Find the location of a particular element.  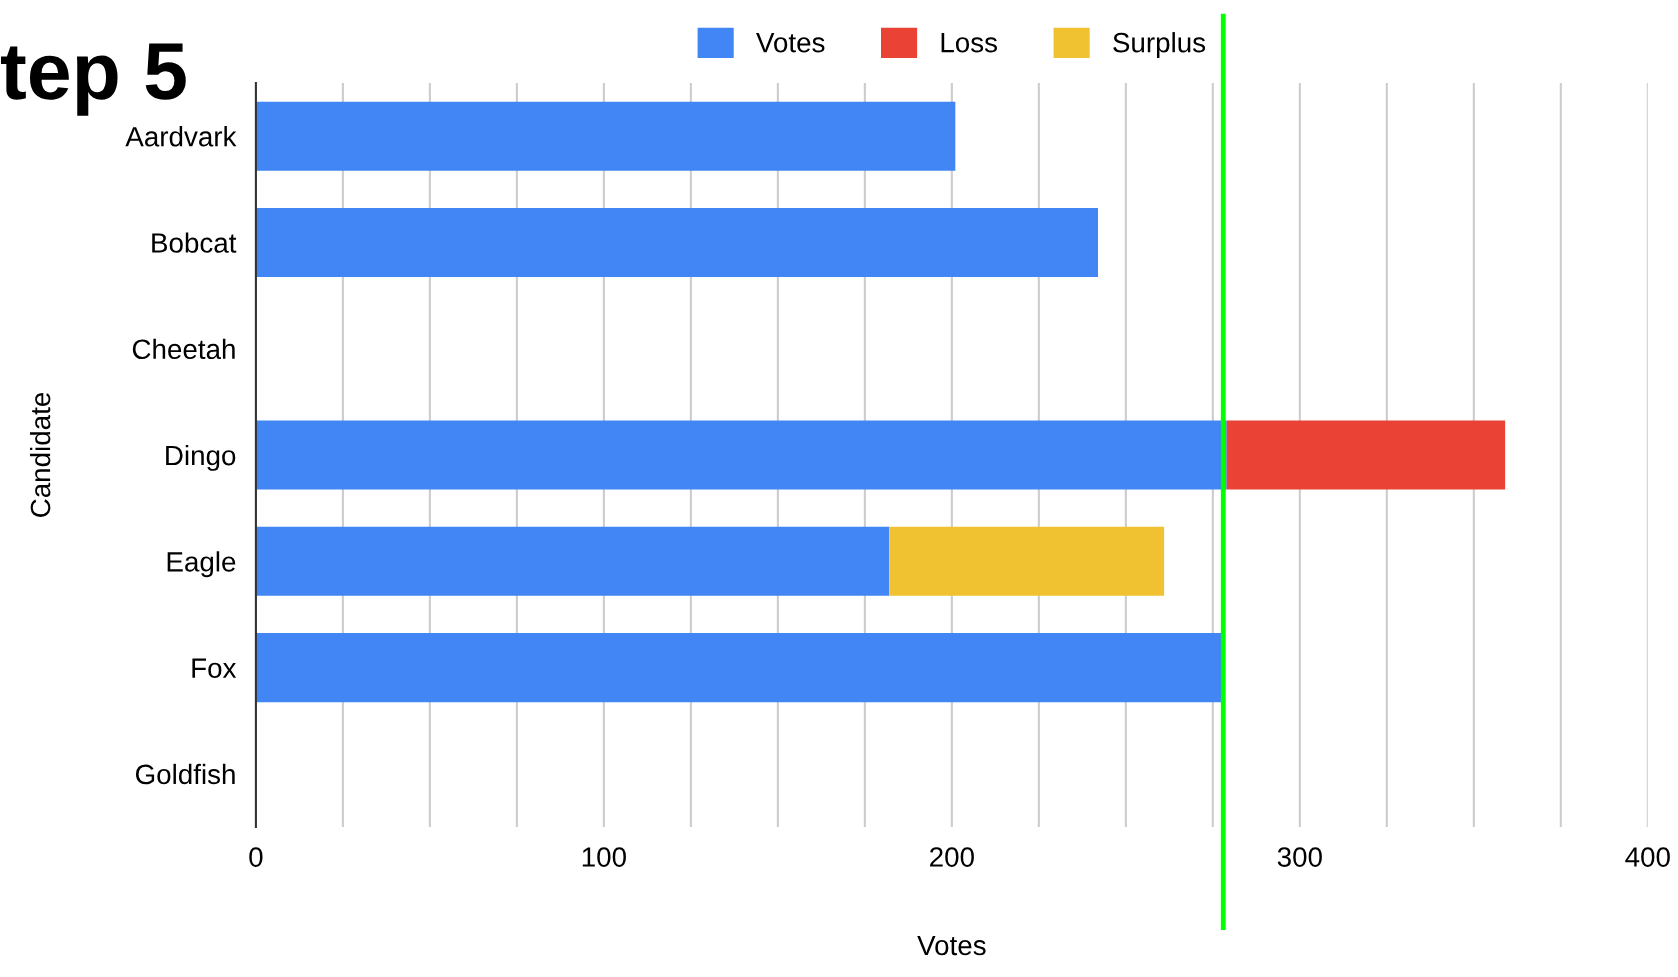

legend-label: Surplus is located at coordinates (1159, 45).